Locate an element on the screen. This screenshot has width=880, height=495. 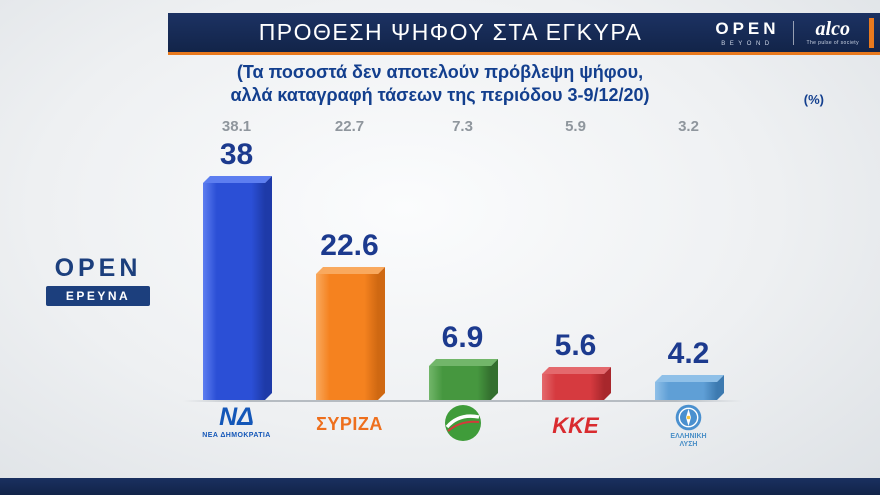
open-logo-subtext: BEYOND is located at coordinates (747, 43).